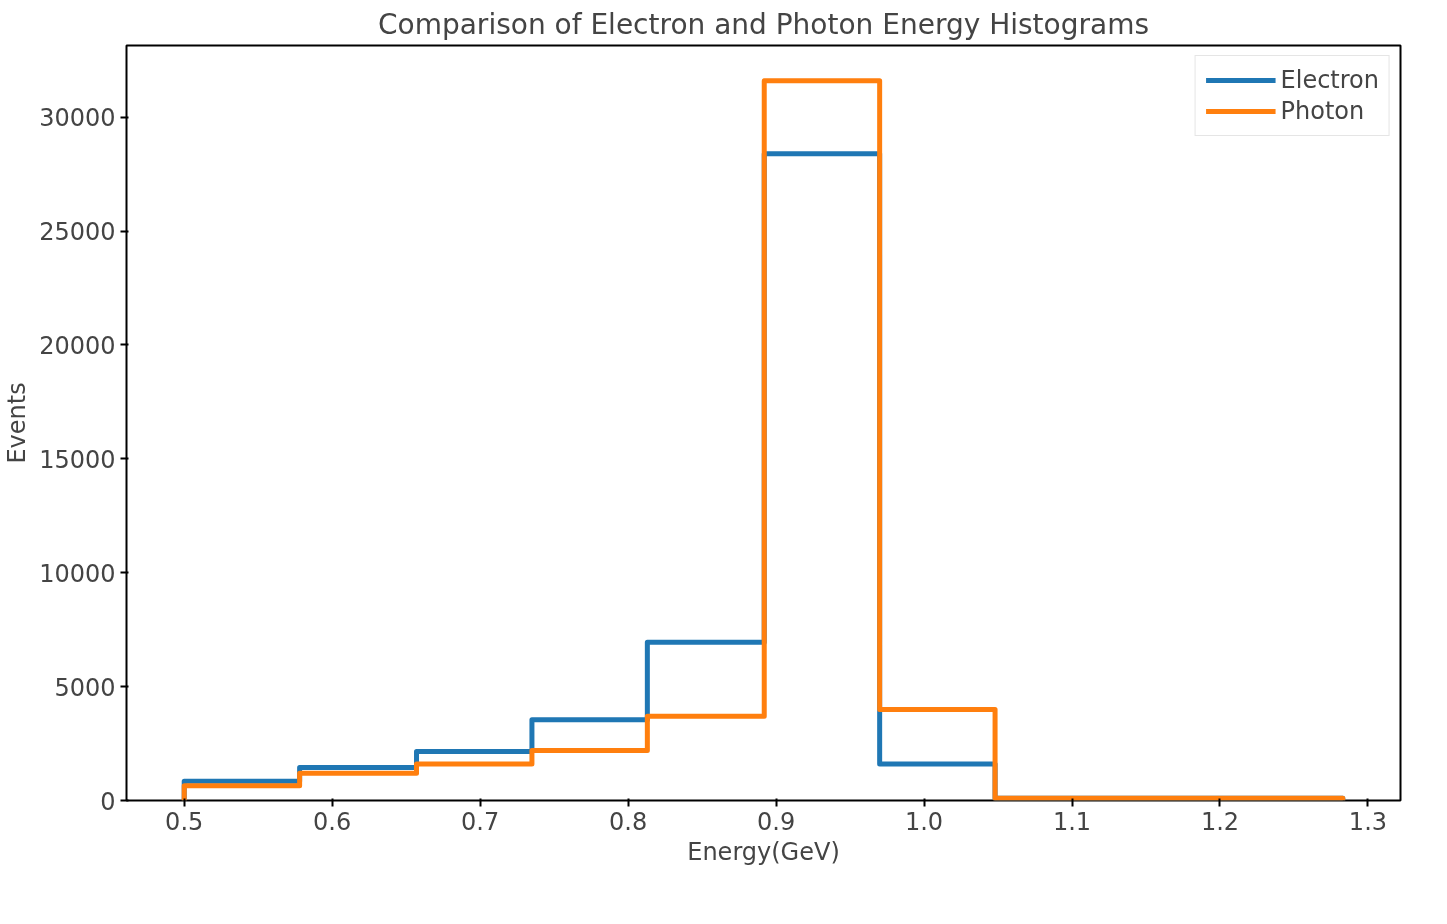 The height and width of the screenshot is (924, 1447). I want to click on y-tick-label: 30000, so click(77, 118).